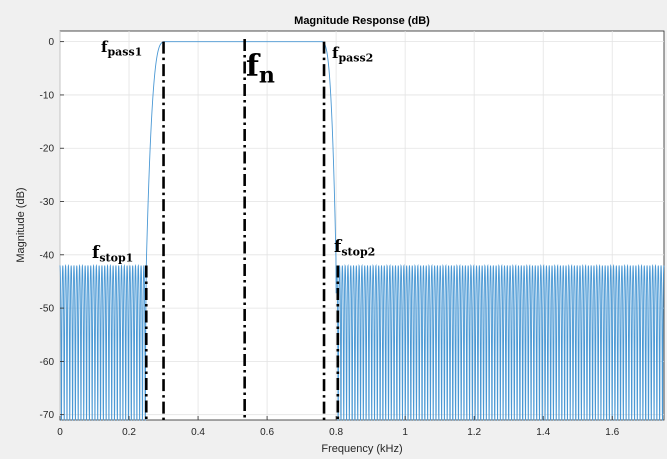  What do you see at coordinates (336, 432) in the screenshot?
I see `x-tick-label: 0.8` at bounding box center [336, 432].